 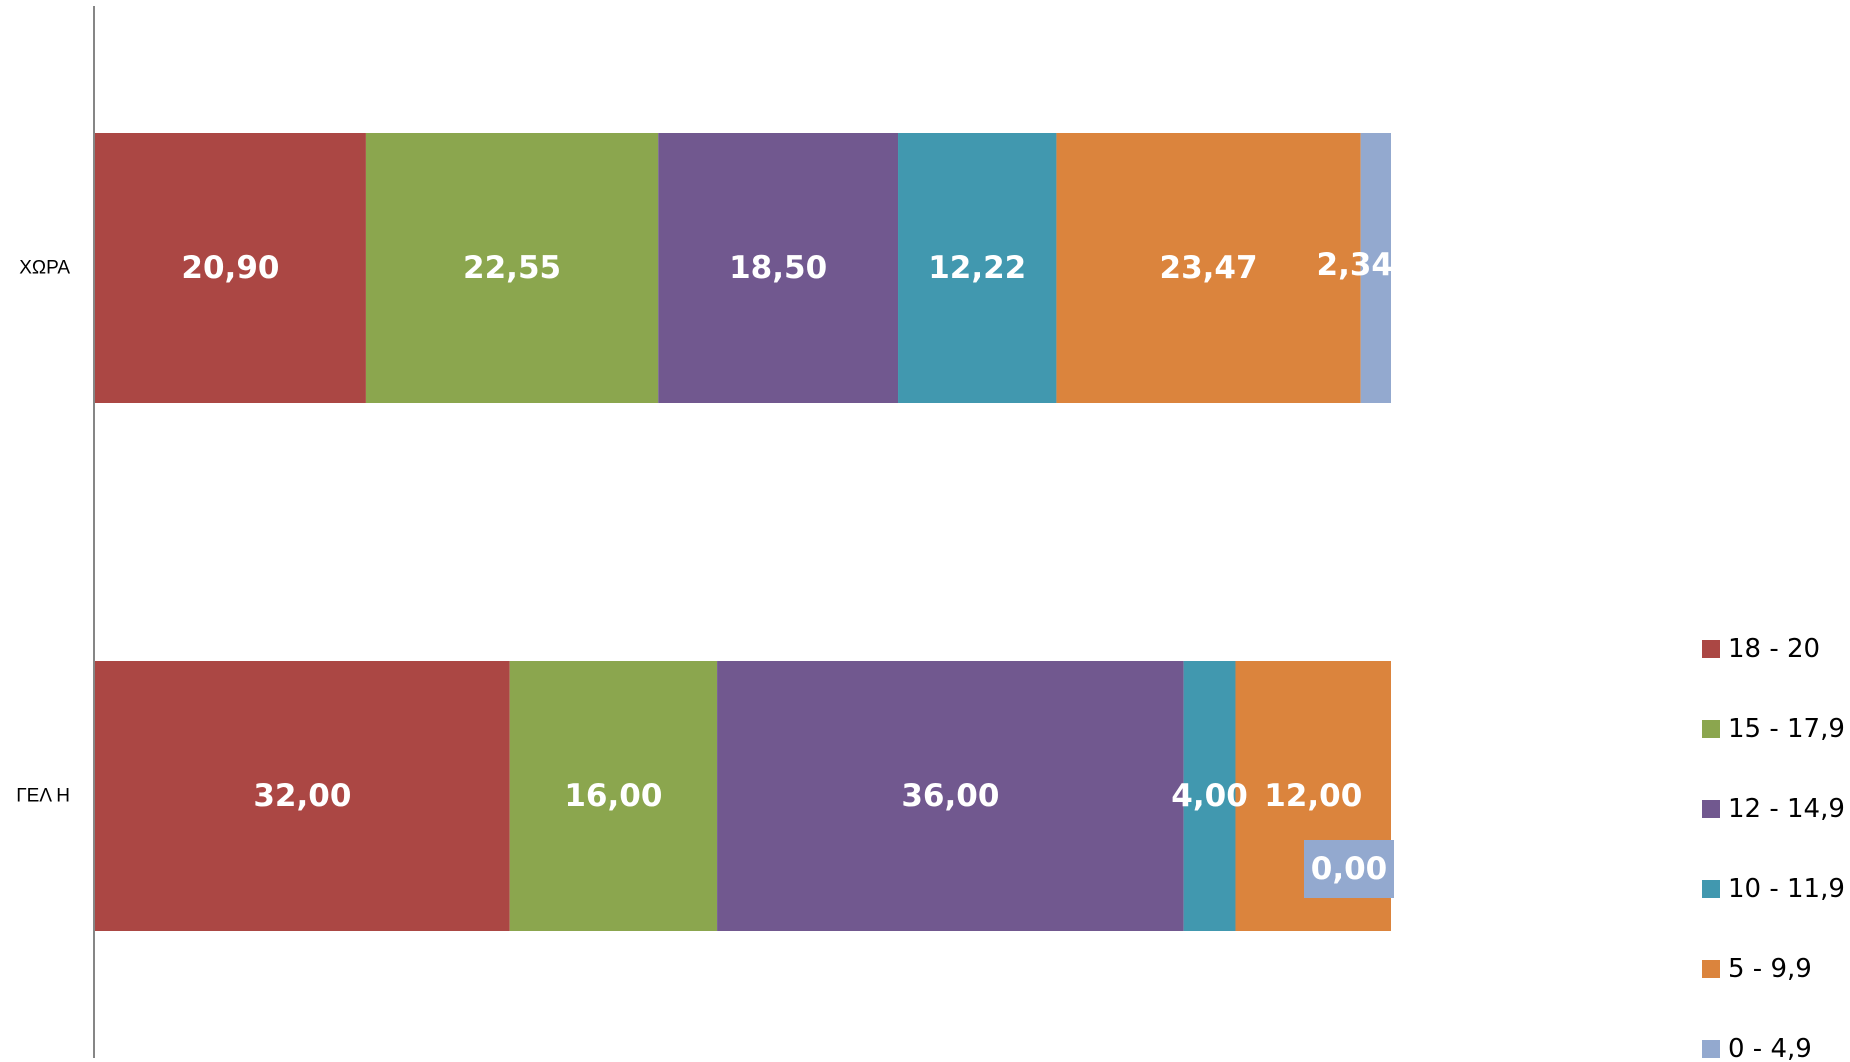 I want to click on data-label-2-3: 36,00, so click(x=950, y=796).